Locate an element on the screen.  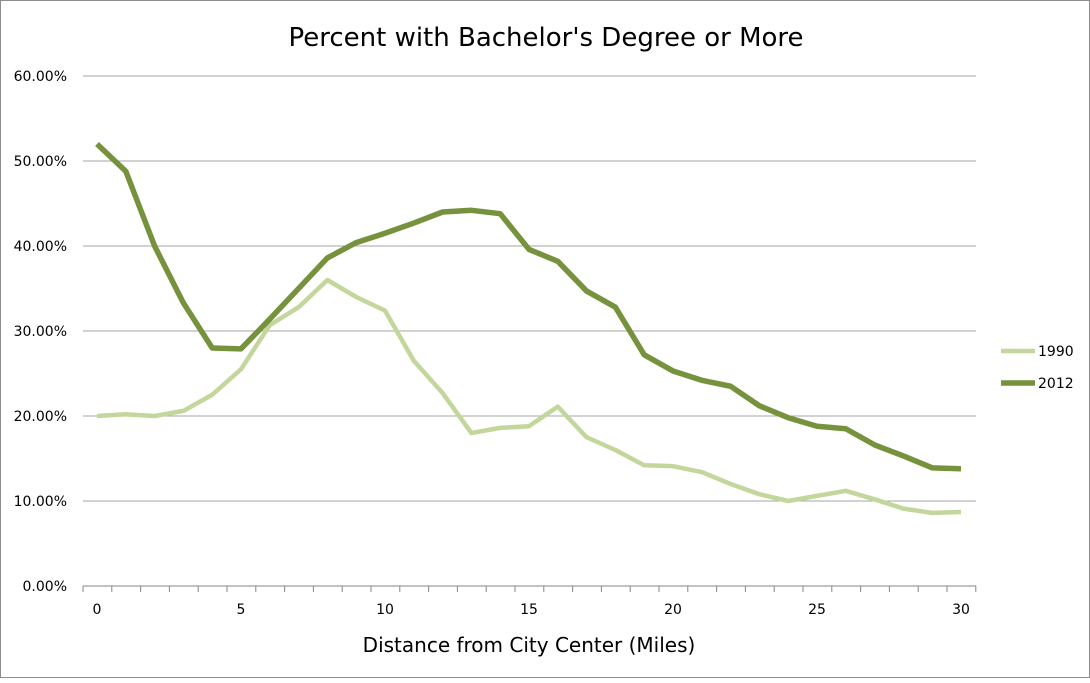
x-axis-label: Distance from City Center (Miles) is located at coordinates (529, 645).